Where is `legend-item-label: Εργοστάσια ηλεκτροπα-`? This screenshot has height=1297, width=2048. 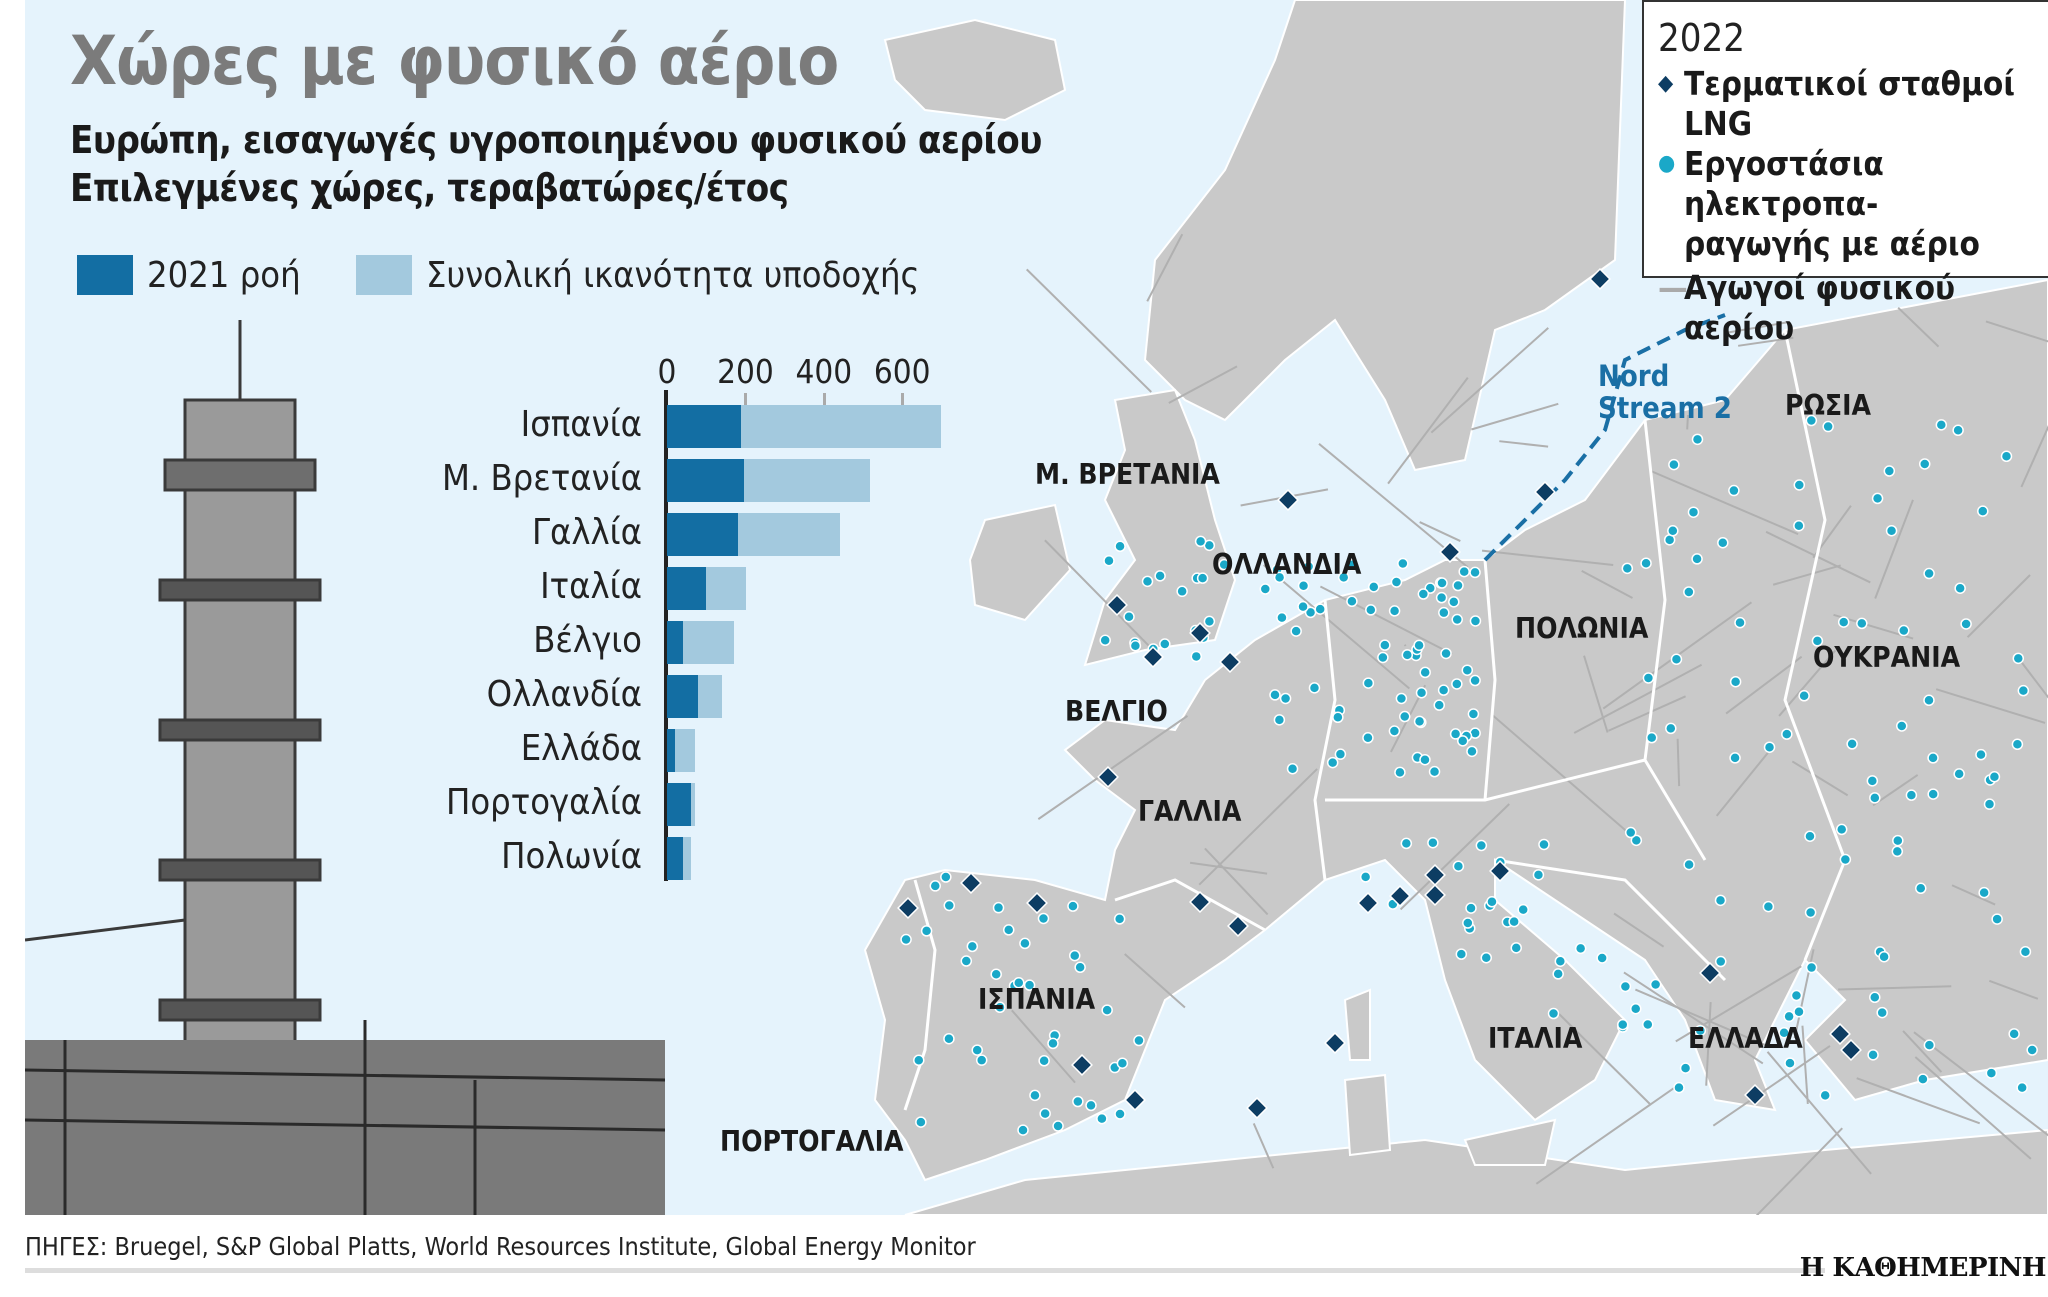
legend-item-label: Εργοστάσια ηλεκτροπα- is located at coordinates (1784, 183).